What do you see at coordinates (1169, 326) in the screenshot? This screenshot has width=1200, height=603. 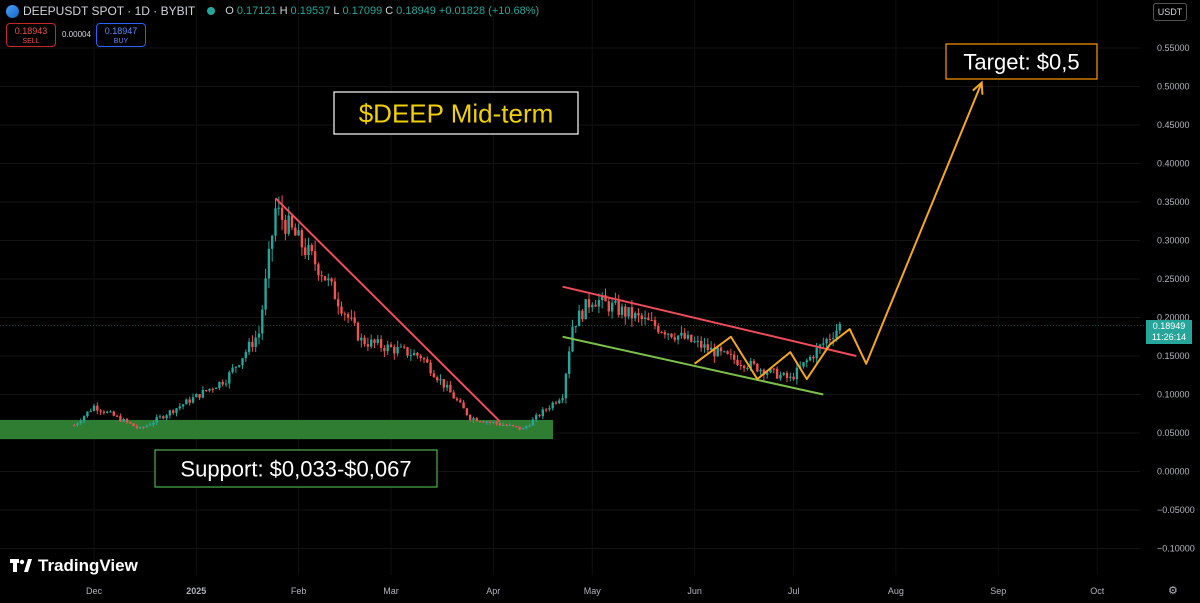 I see `last-price-value: 0.18949` at bounding box center [1169, 326].